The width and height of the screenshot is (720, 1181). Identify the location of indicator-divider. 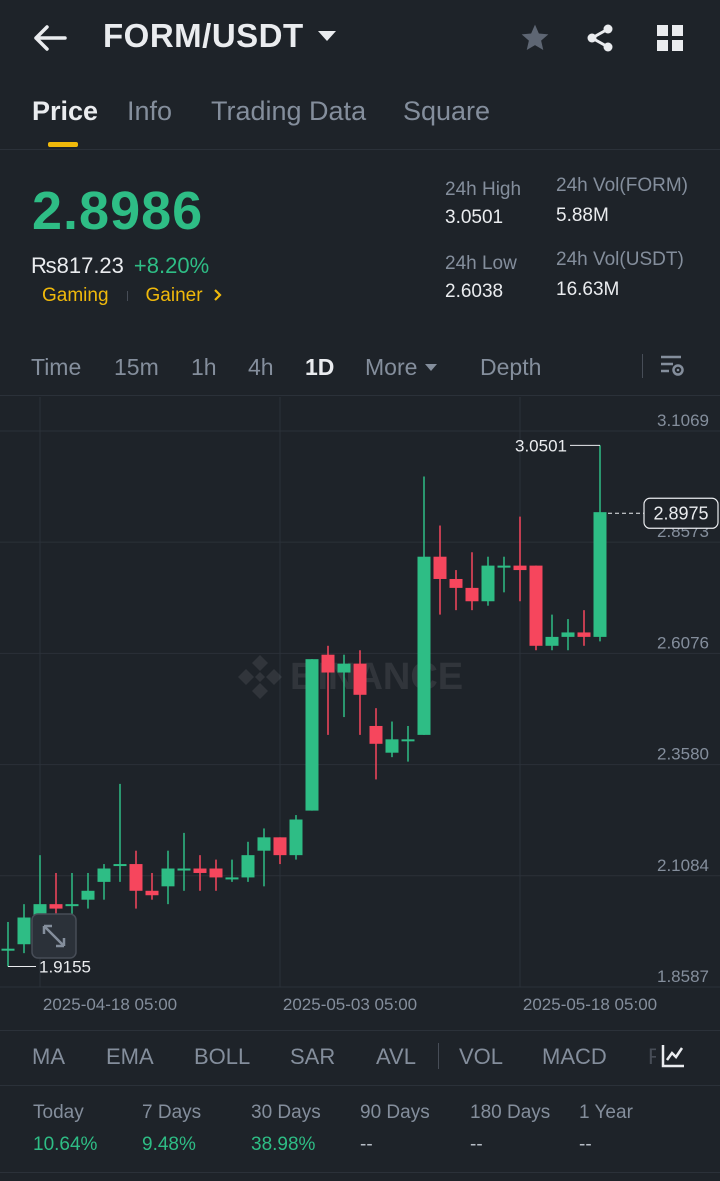
(438, 1056).